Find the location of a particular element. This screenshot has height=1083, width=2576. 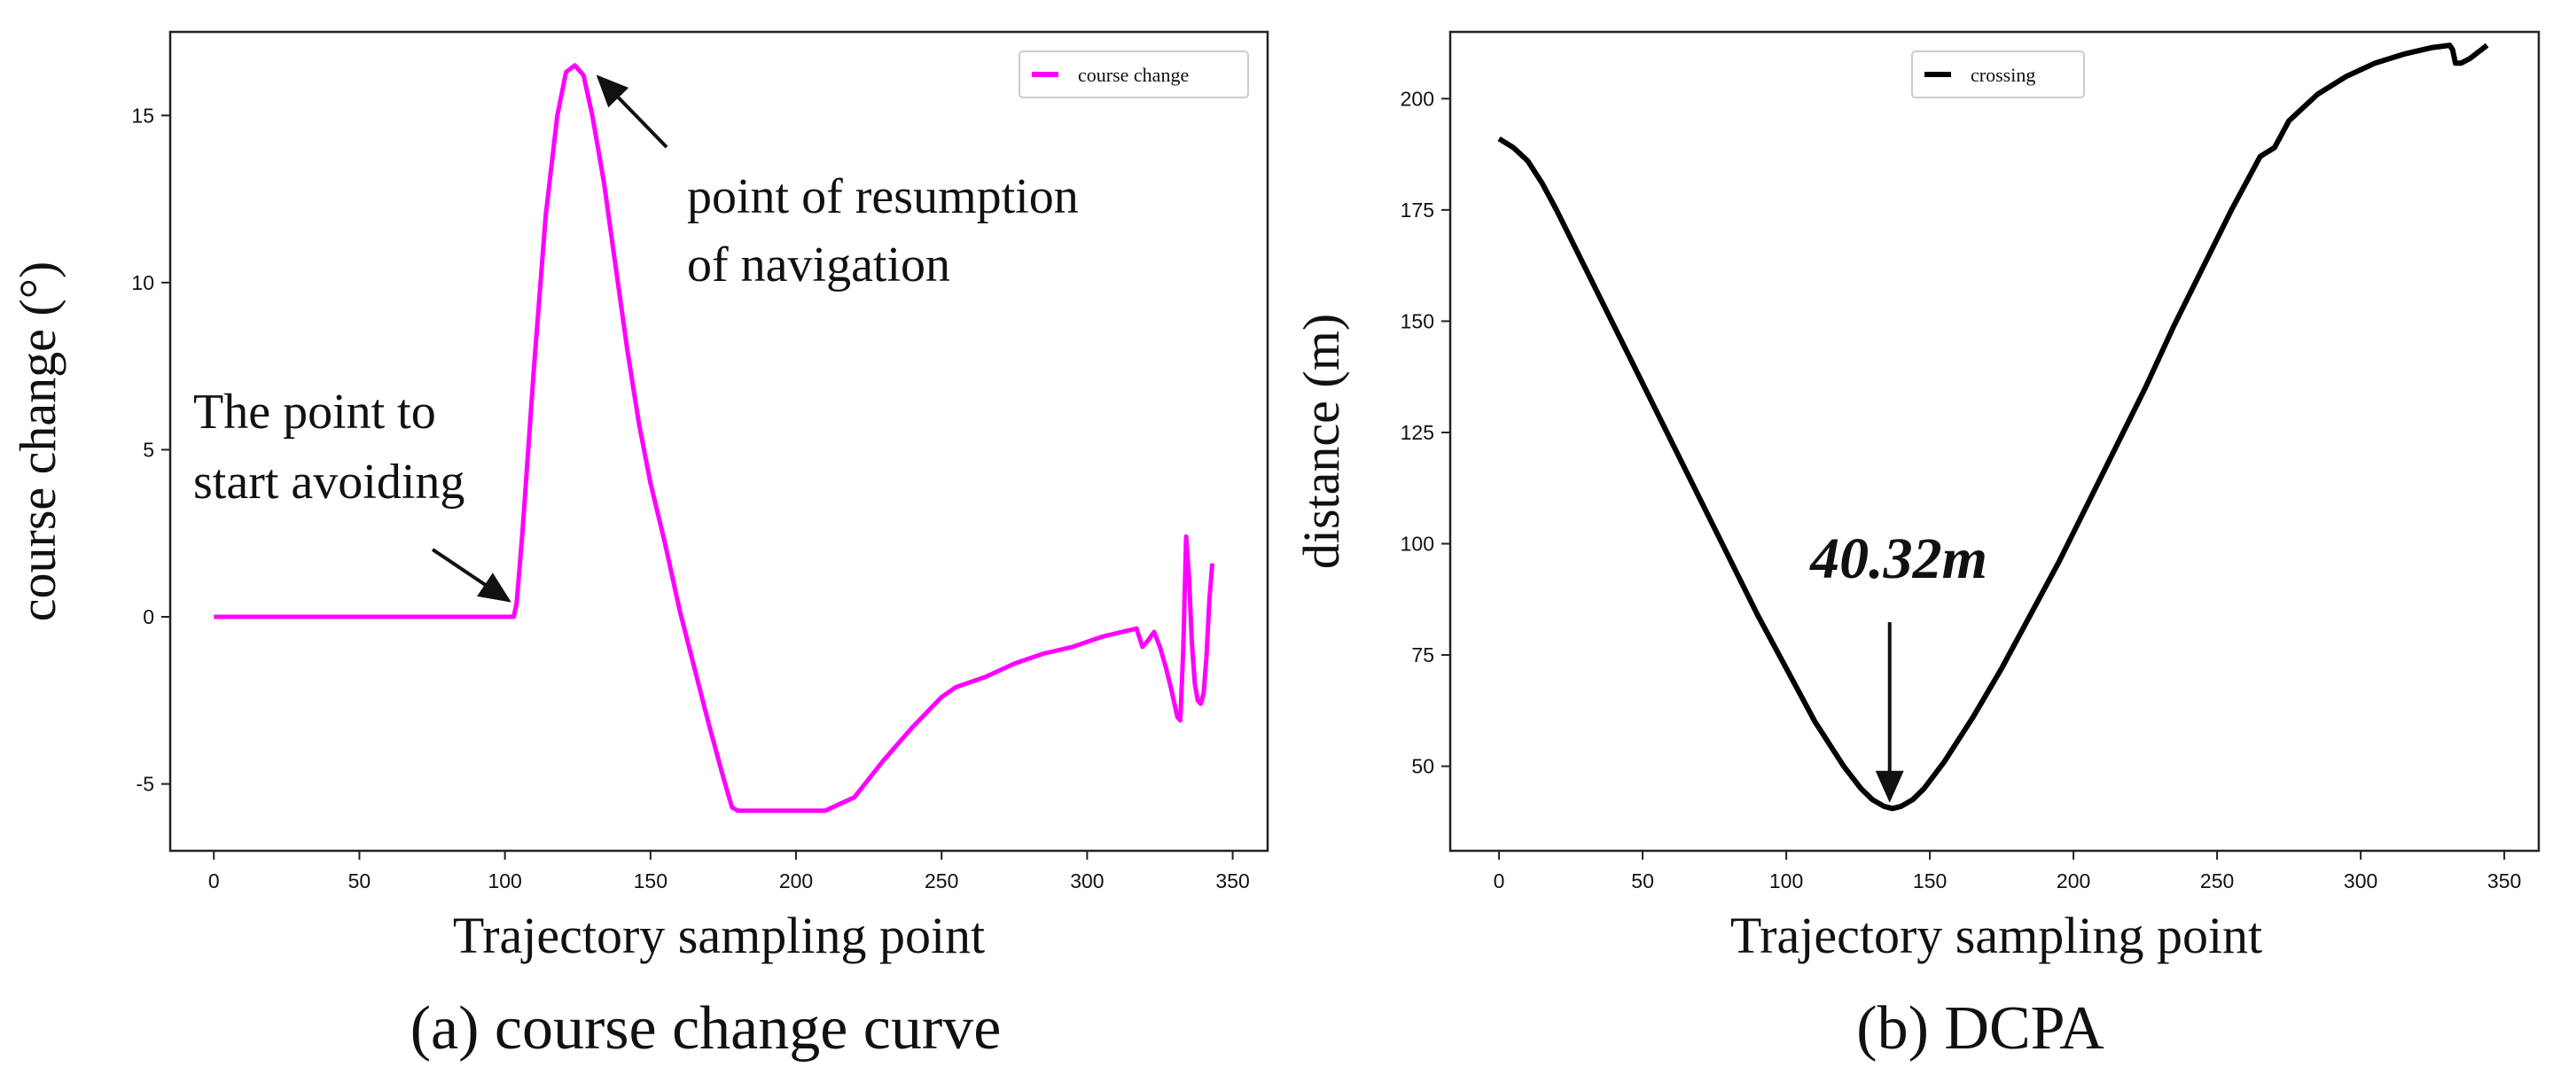

annotation-start-avoiding-line1: The point to is located at coordinates (314, 413).